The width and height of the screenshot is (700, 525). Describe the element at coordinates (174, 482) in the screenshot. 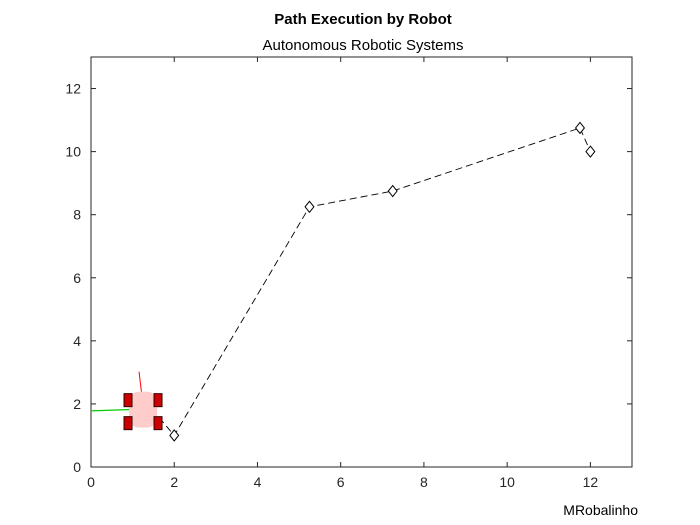

I see `x-tick-label: 2` at that location.